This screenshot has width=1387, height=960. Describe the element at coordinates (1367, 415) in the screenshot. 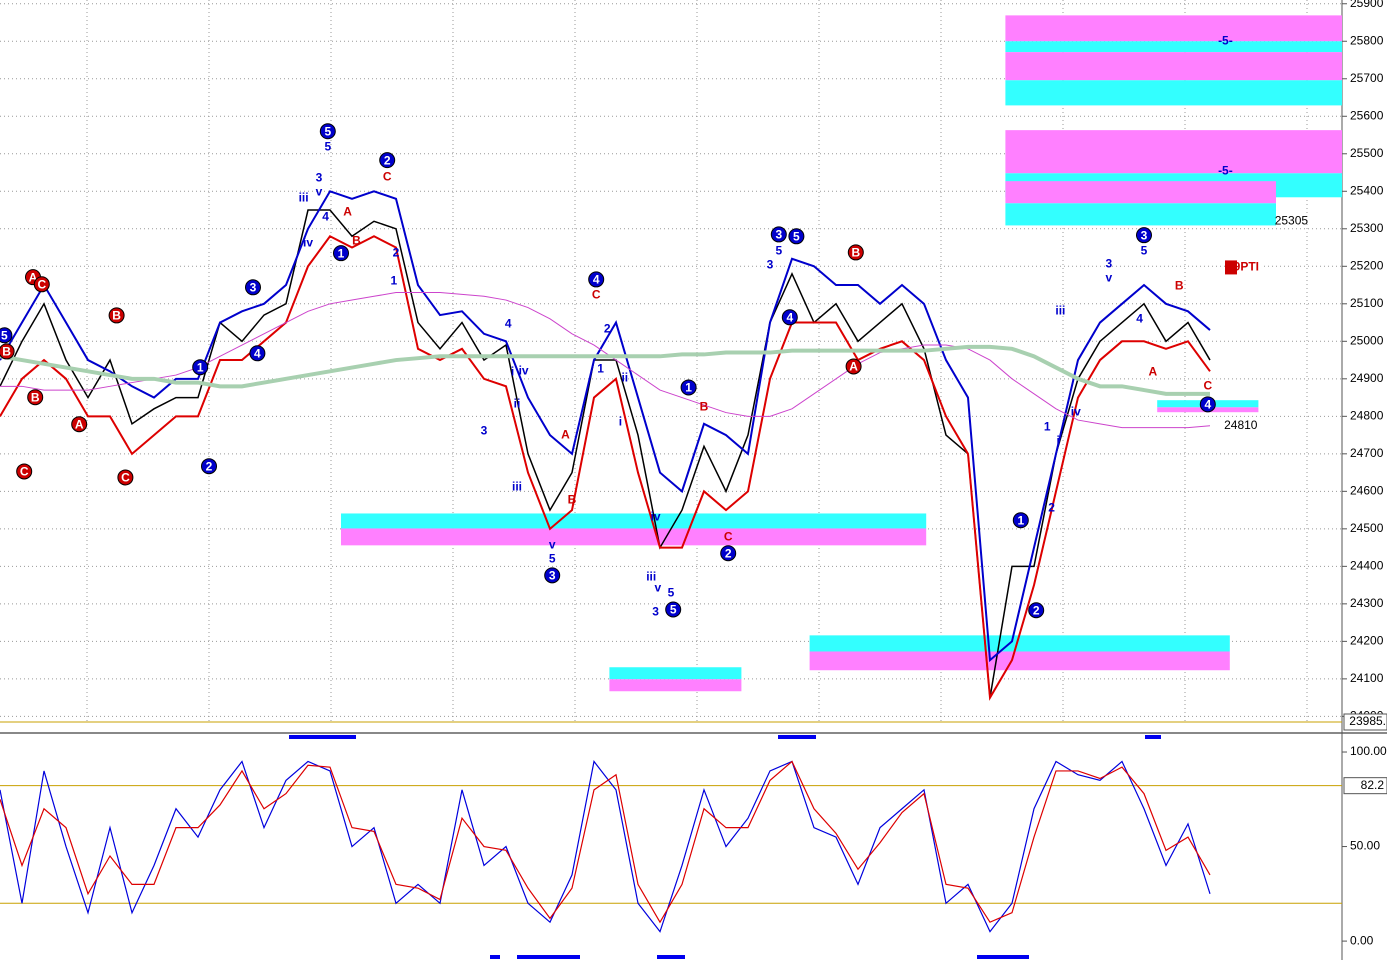

I see `y-tick-label: 24800` at that location.